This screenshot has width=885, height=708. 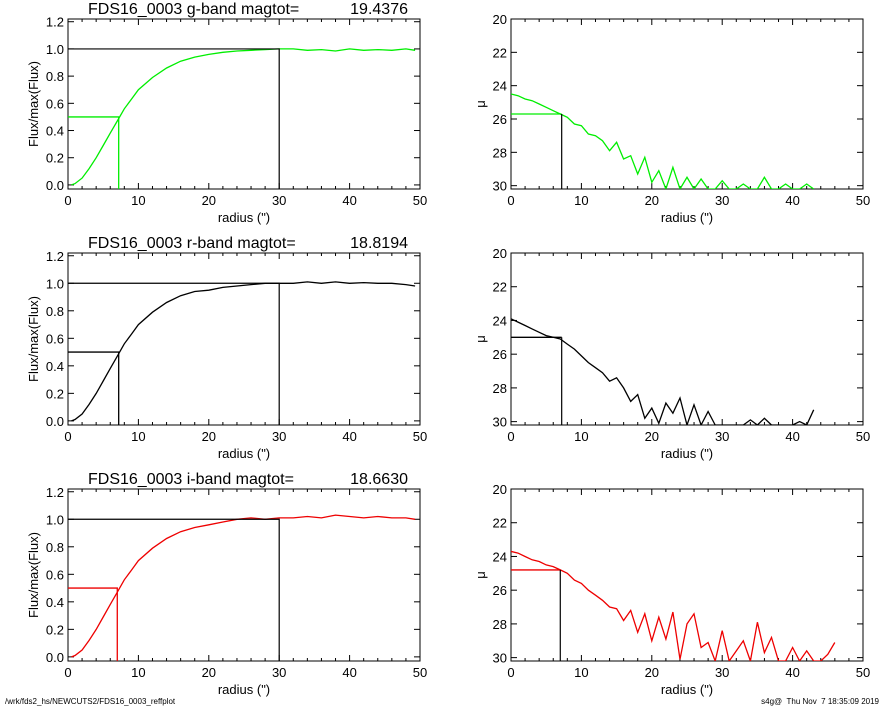 What do you see at coordinates (55, 158) in the screenshot?
I see `y-tick-label: 0.2` at bounding box center [55, 158].